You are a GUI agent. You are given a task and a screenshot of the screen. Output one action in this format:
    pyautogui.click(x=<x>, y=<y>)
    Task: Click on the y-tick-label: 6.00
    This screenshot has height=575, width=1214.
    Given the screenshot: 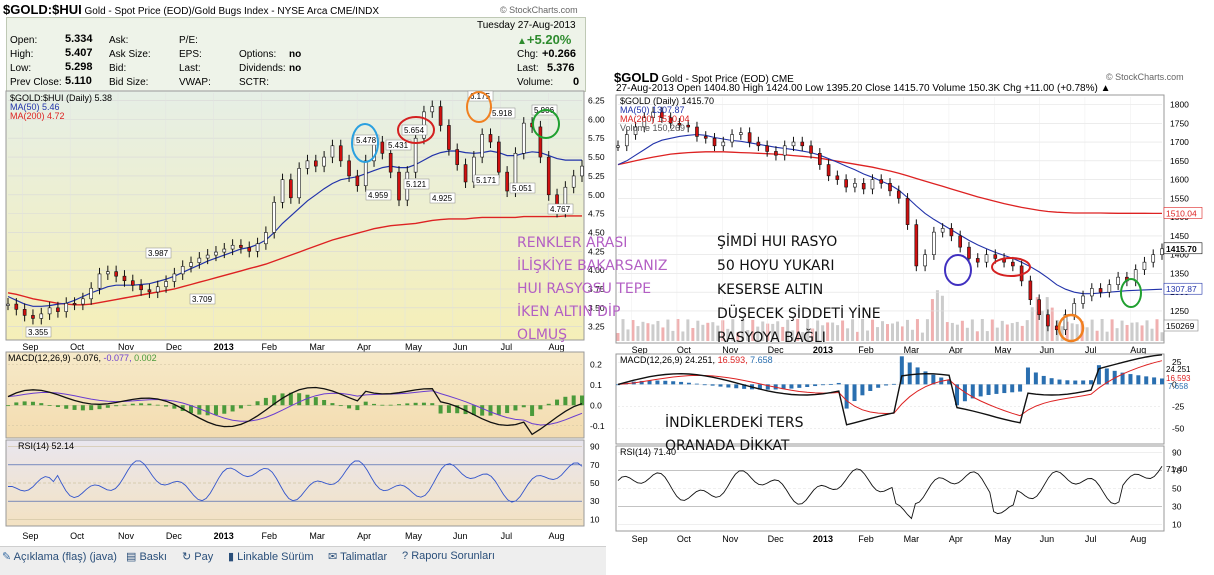 What is the action you would take?
    pyautogui.click(x=596, y=119)
    